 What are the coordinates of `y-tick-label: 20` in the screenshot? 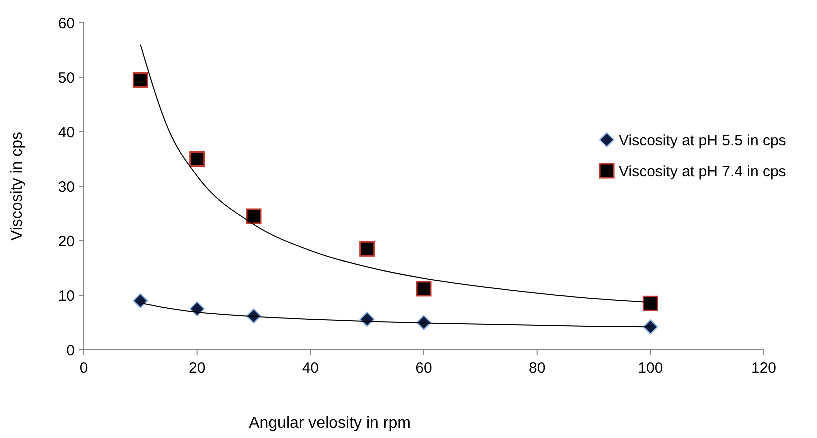 It's located at (66, 241).